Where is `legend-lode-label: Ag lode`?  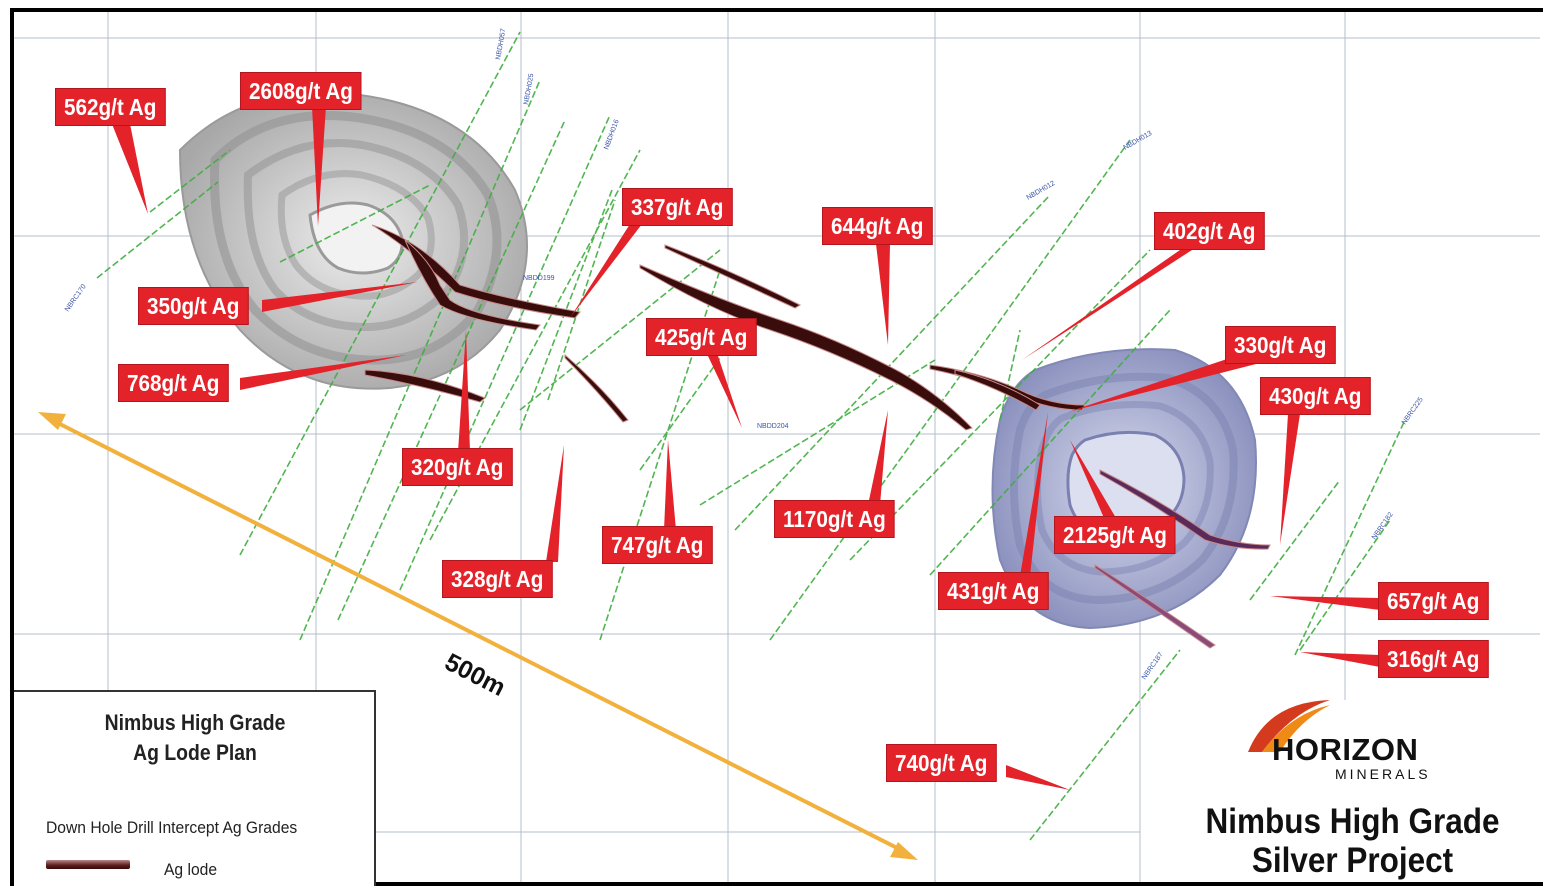 legend-lode-label: Ag lode is located at coordinates (191, 869).